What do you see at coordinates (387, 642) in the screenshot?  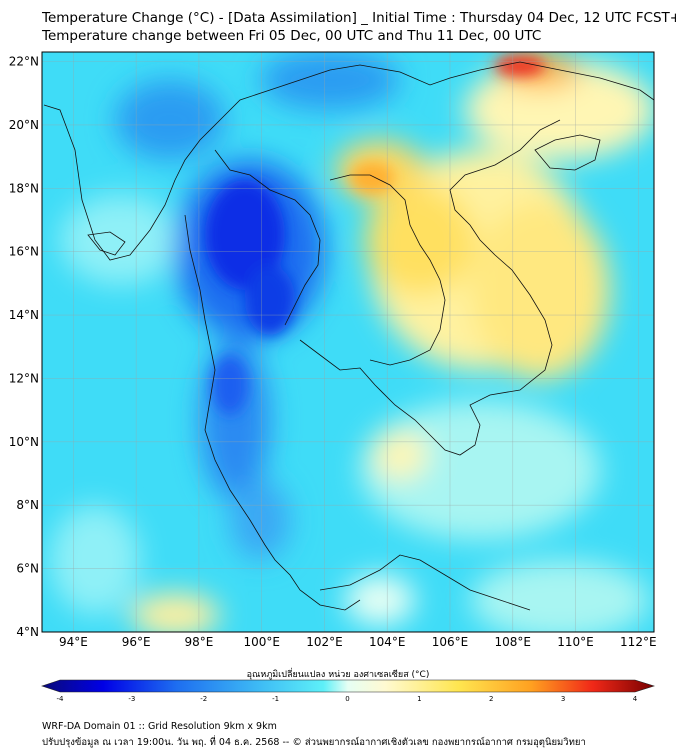 I see `lon-tick-label: 104°E` at bounding box center [387, 642].